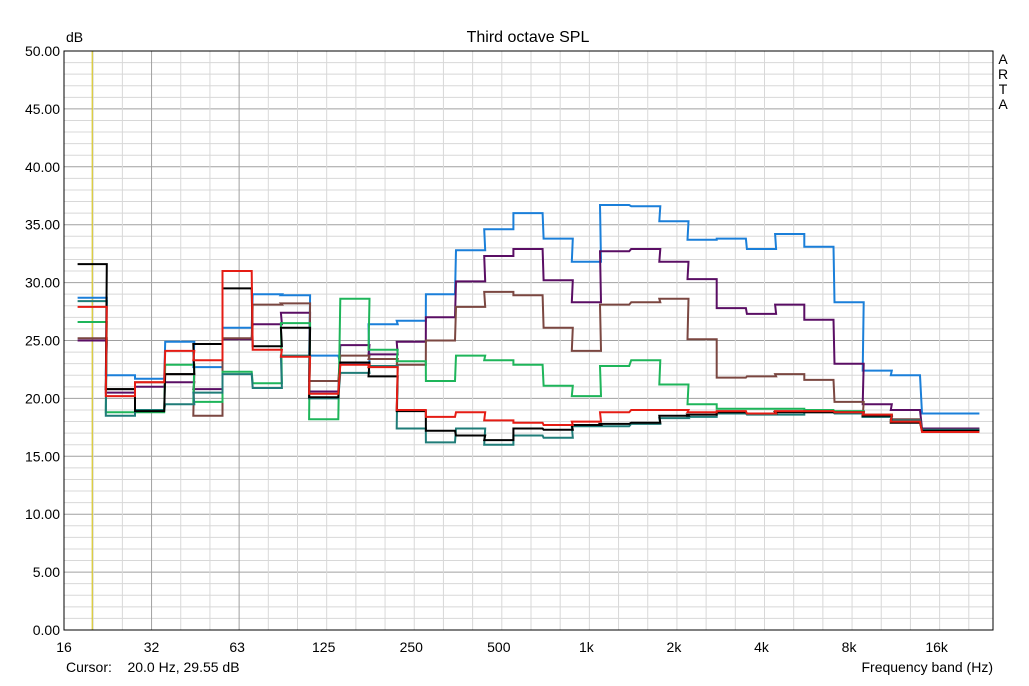 This screenshot has width=1029, height=686. I want to click on arta-letter-a1: A, so click(1003, 59).